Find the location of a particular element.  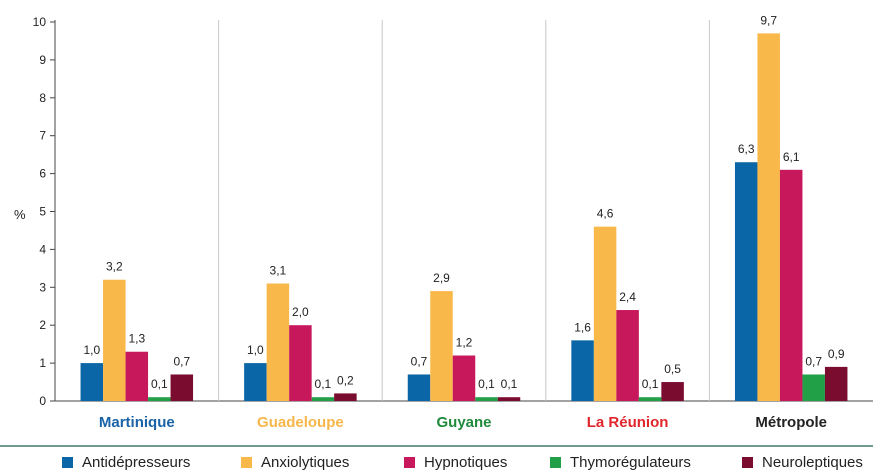

legend-label: Hypnotiques is located at coordinates (465, 462).